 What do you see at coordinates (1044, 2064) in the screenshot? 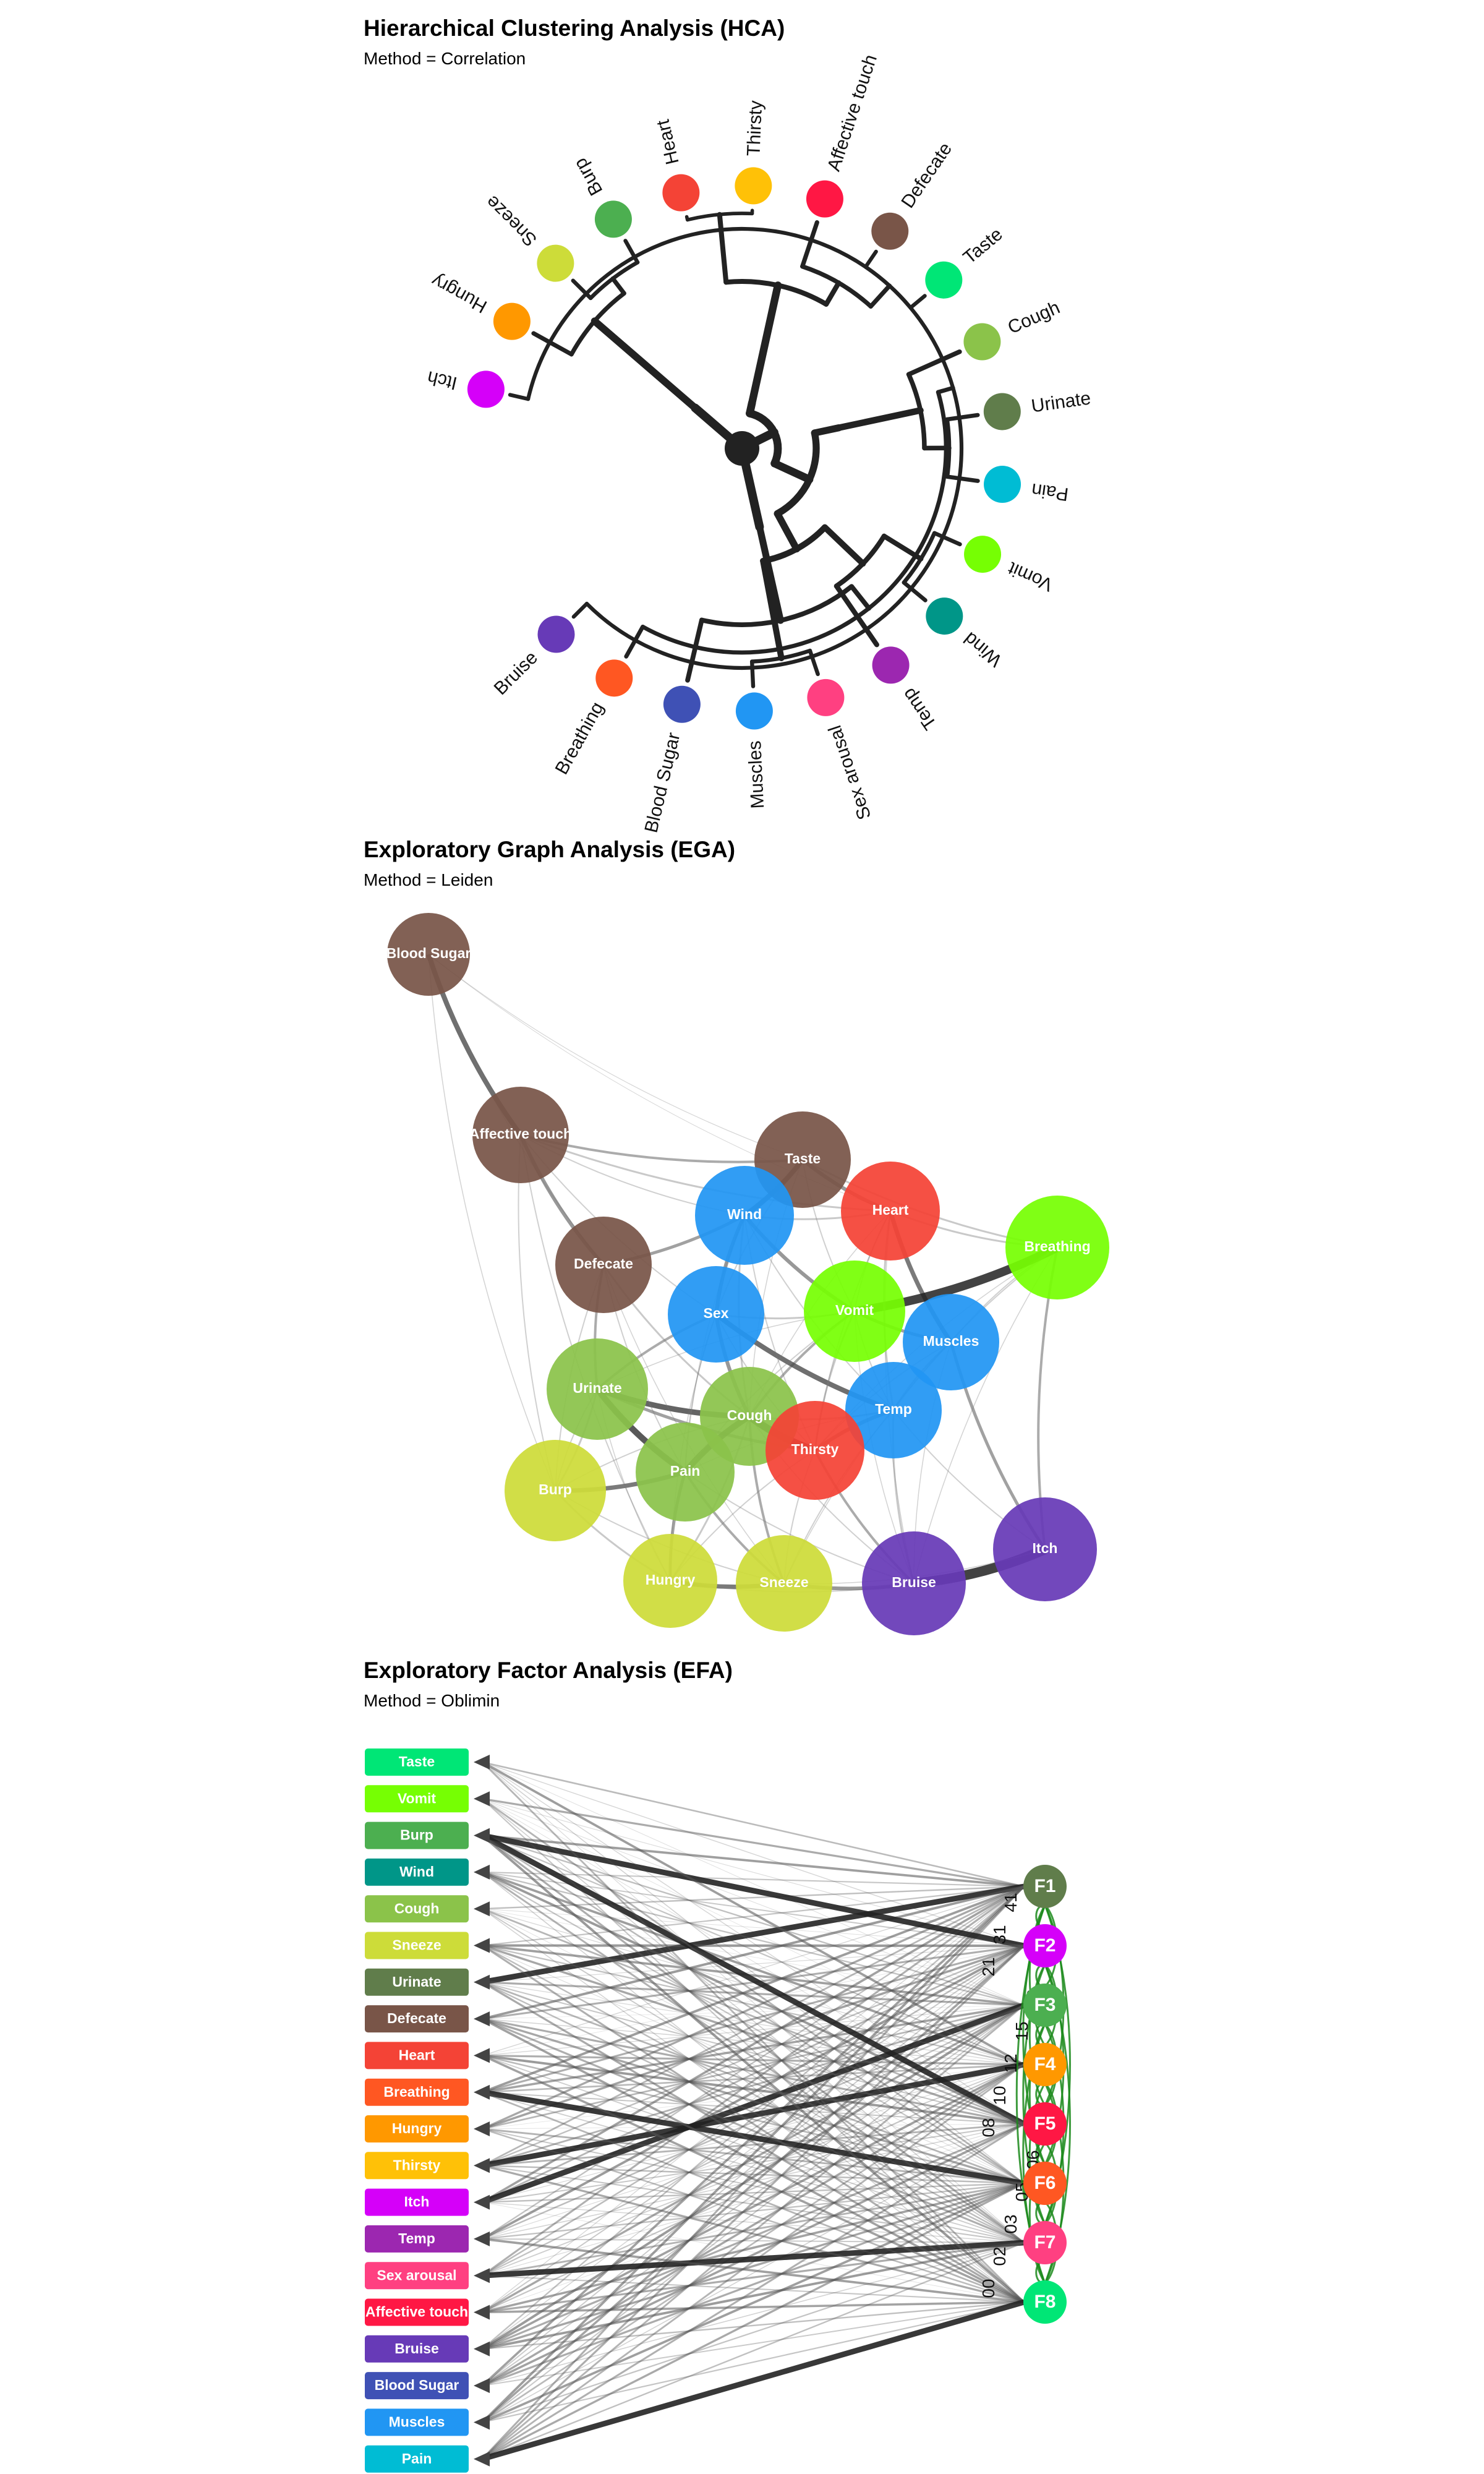
I see `efa-factor-label-f4: F4` at bounding box center [1044, 2064].